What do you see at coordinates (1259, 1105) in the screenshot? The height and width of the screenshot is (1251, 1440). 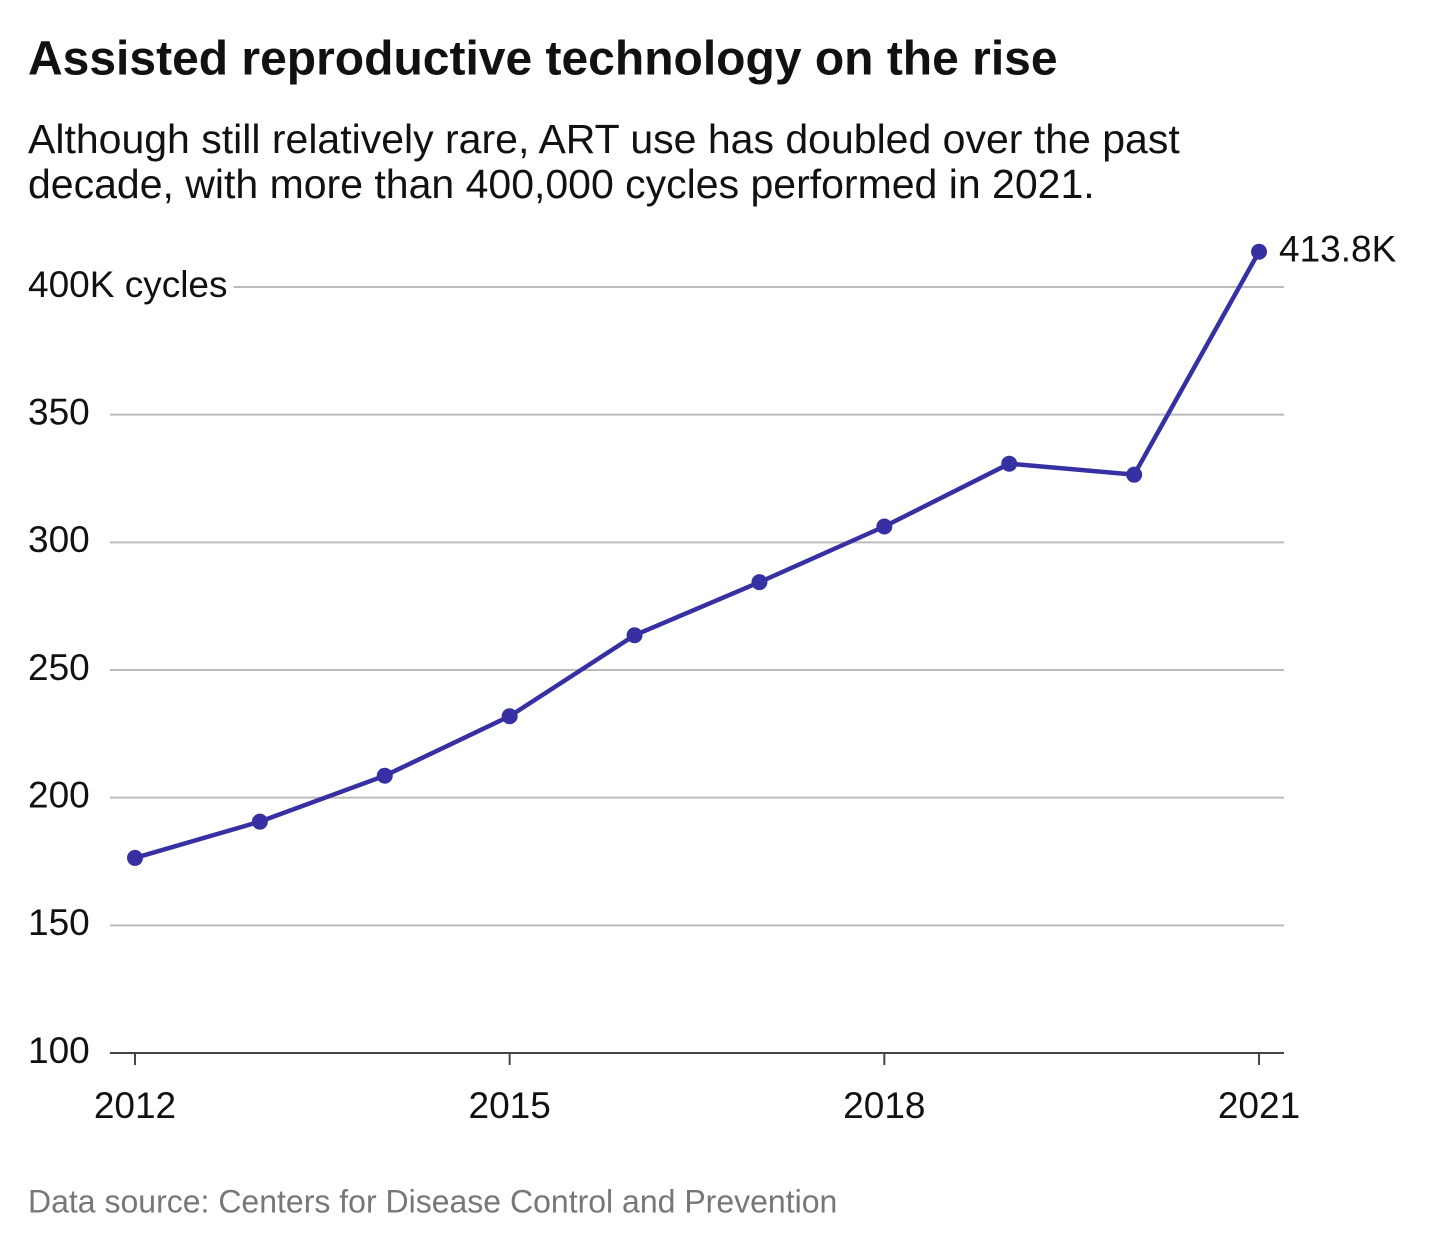 I see `x-tick-label: 2021` at bounding box center [1259, 1105].